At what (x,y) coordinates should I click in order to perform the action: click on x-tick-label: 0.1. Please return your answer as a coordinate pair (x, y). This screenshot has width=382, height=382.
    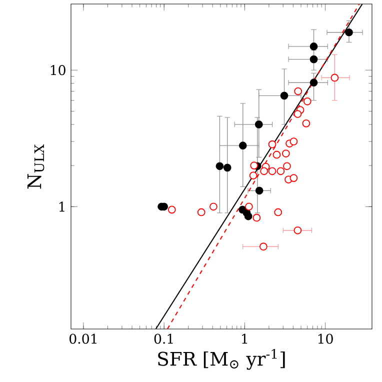
    Looking at the image, I should click on (163, 339).